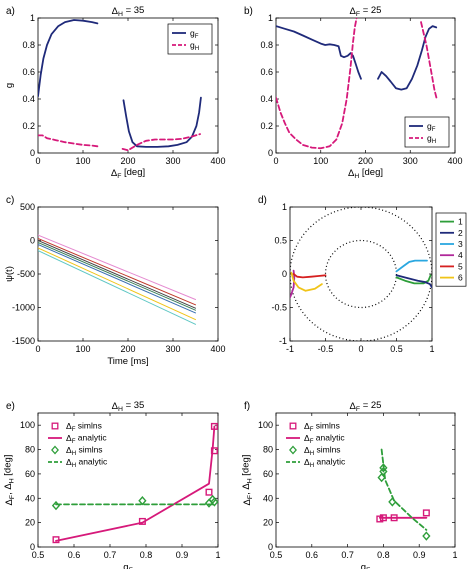  I want to click on panel-title: ΔH​ = 35, so click(128, 11).